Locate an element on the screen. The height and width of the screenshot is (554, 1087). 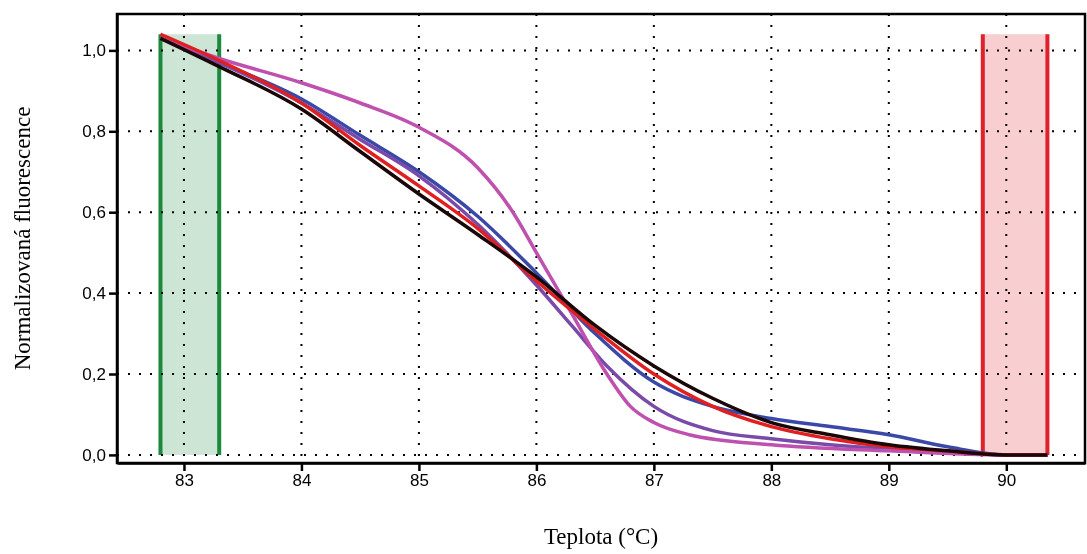
x-tick-label: 90 is located at coordinates (1007, 481).